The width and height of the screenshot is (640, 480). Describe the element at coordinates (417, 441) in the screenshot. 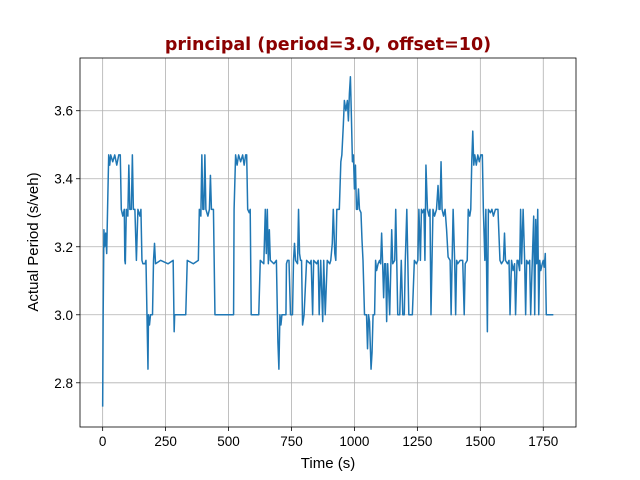

I see `x-tick-label: 1250` at that location.